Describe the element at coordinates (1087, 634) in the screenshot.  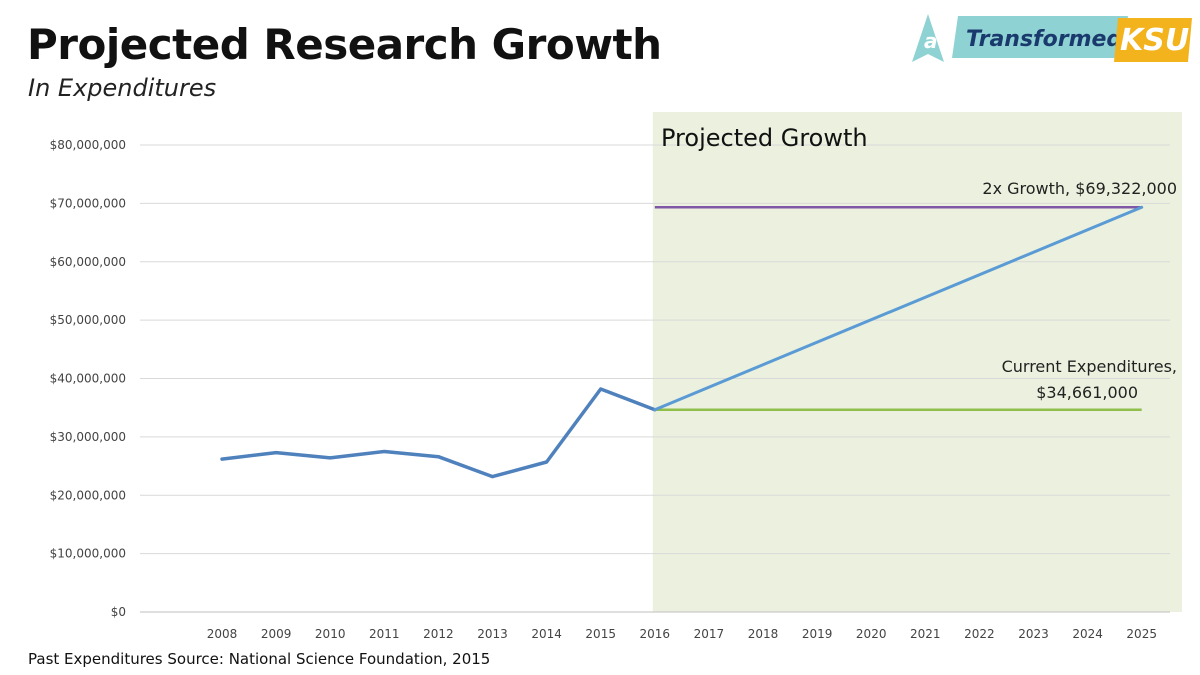
I see `x-tick-label: 2024` at that location.